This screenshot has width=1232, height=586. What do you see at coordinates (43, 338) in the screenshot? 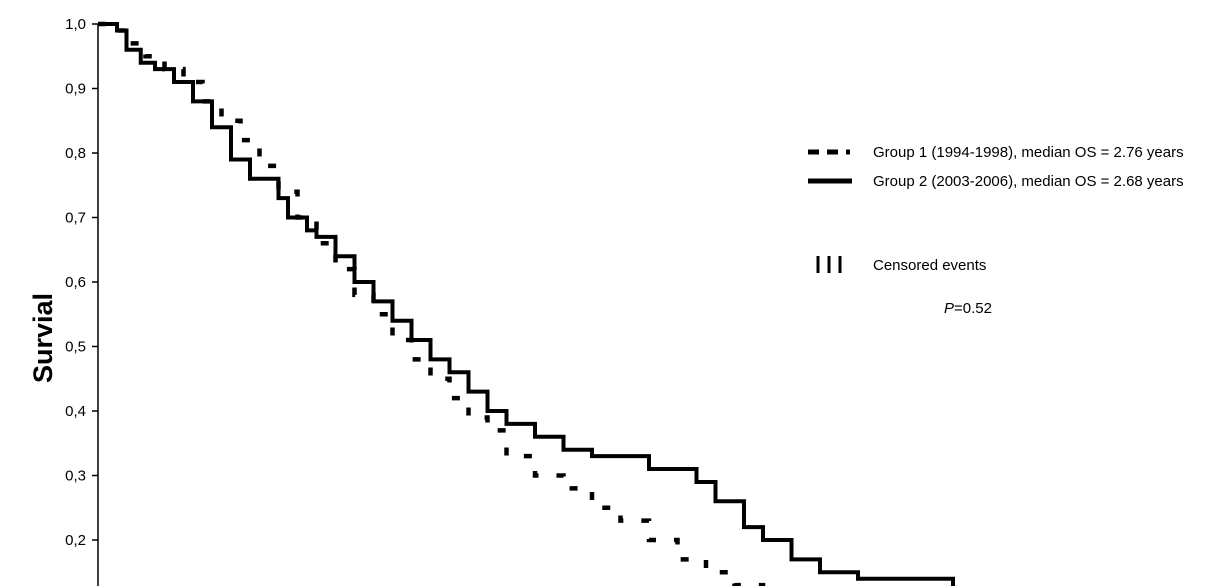
I see `y-axis-label: Survial` at bounding box center [43, 338].